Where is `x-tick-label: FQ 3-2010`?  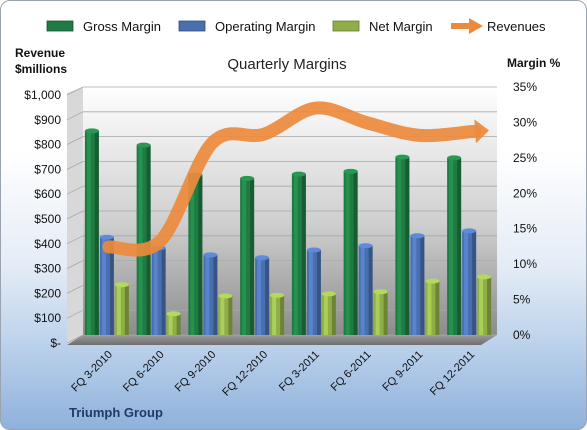
x-tick-label: FQ 3-2010 is located at coordinates (92, 372).